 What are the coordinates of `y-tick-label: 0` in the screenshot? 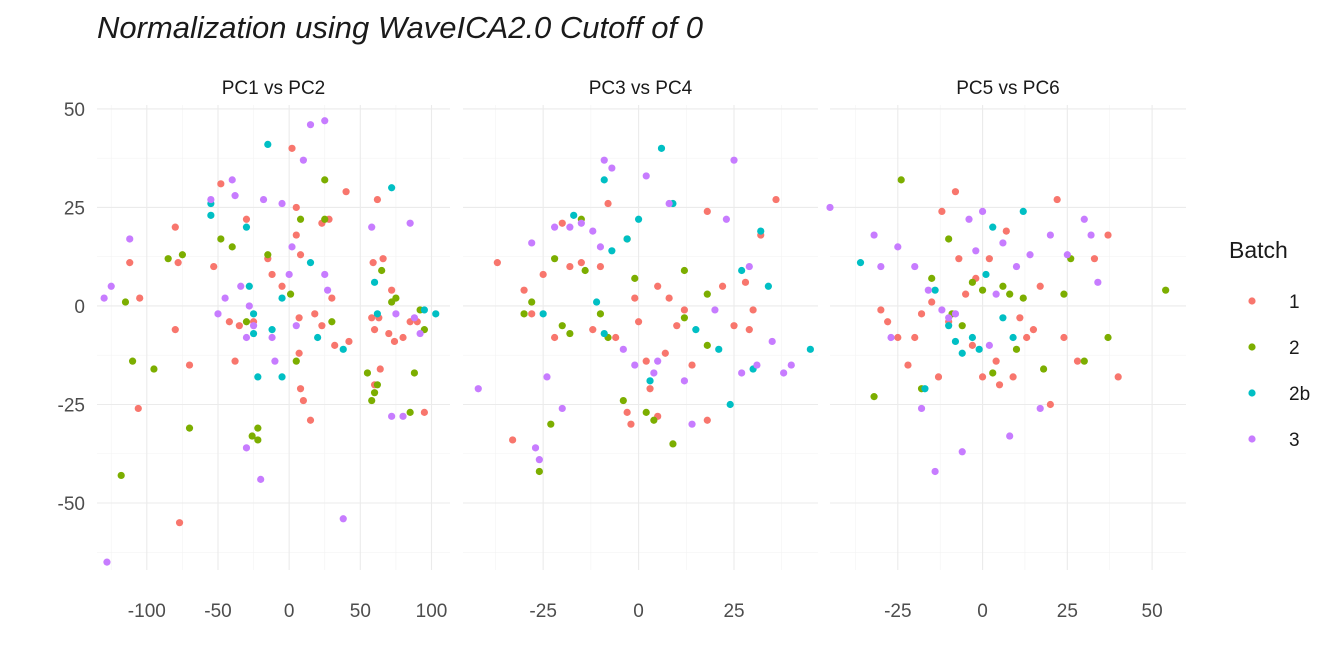 It's located at (79, 307).